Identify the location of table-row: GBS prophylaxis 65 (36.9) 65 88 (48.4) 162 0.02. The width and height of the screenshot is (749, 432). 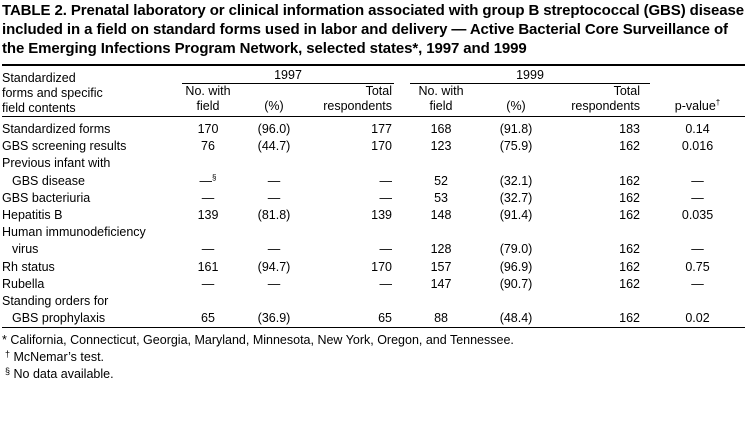
(373, 319).